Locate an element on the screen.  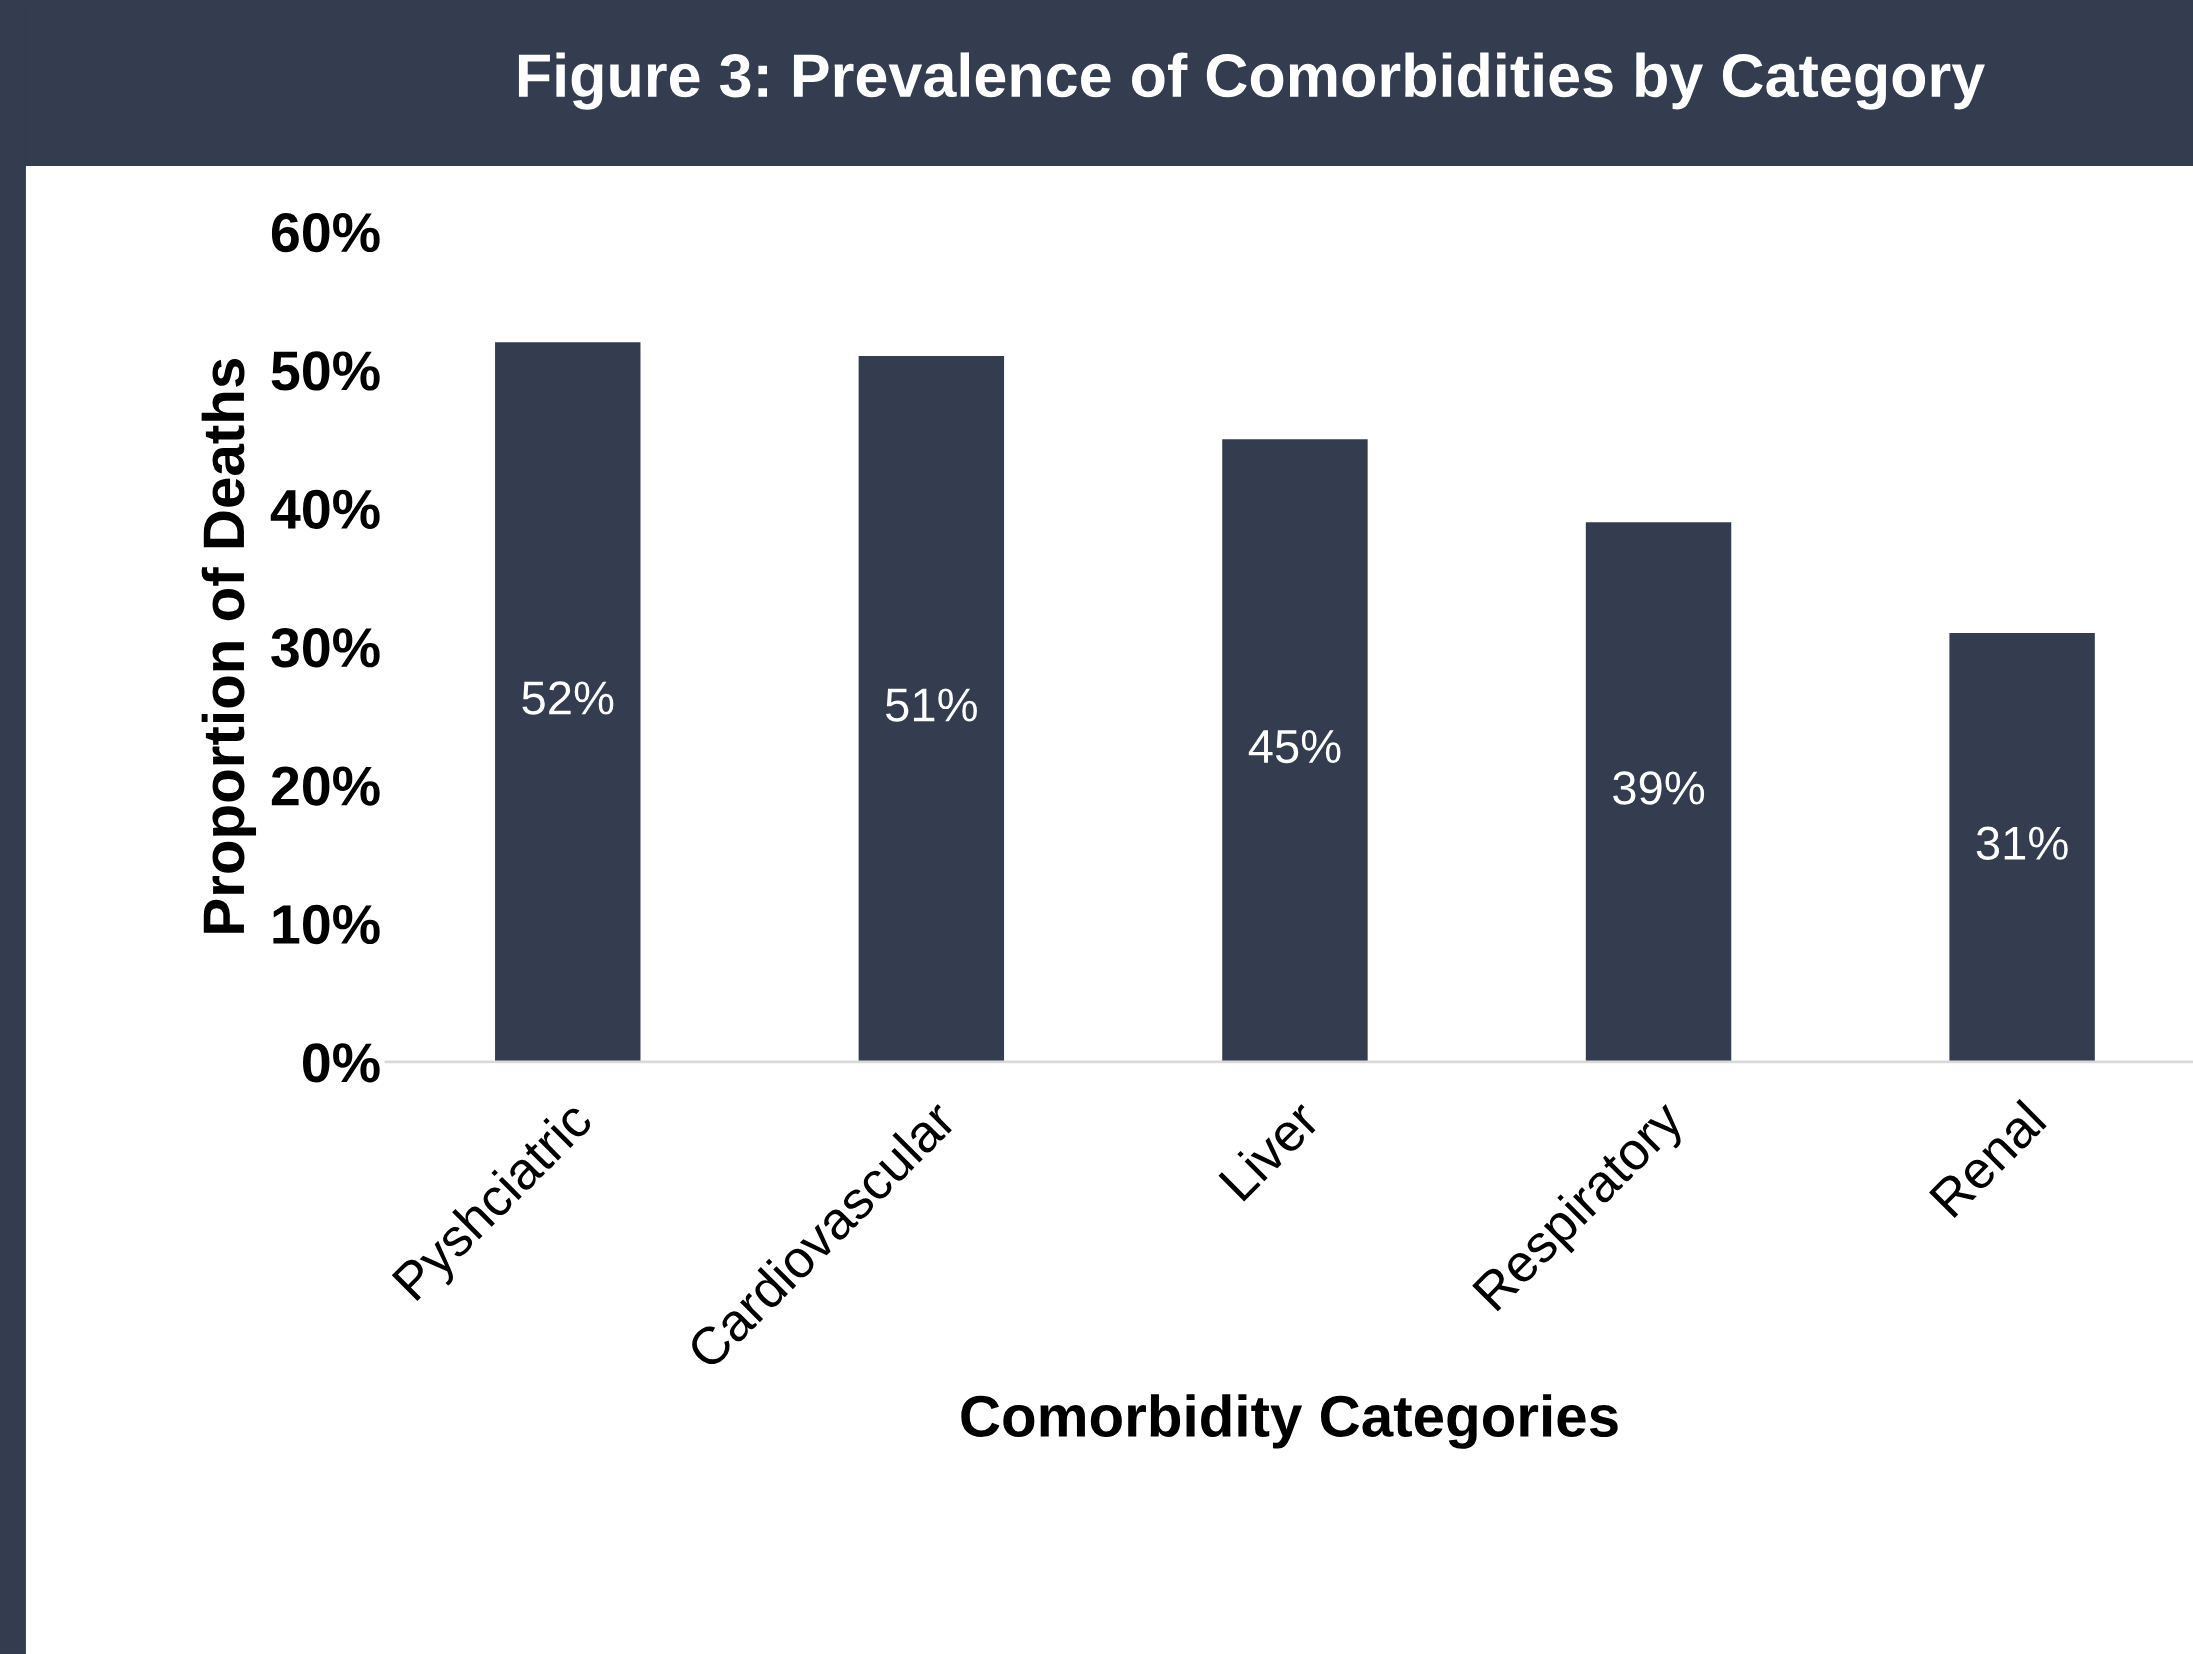
y-tick-label: 0% is located at coordinates (341, 1063).